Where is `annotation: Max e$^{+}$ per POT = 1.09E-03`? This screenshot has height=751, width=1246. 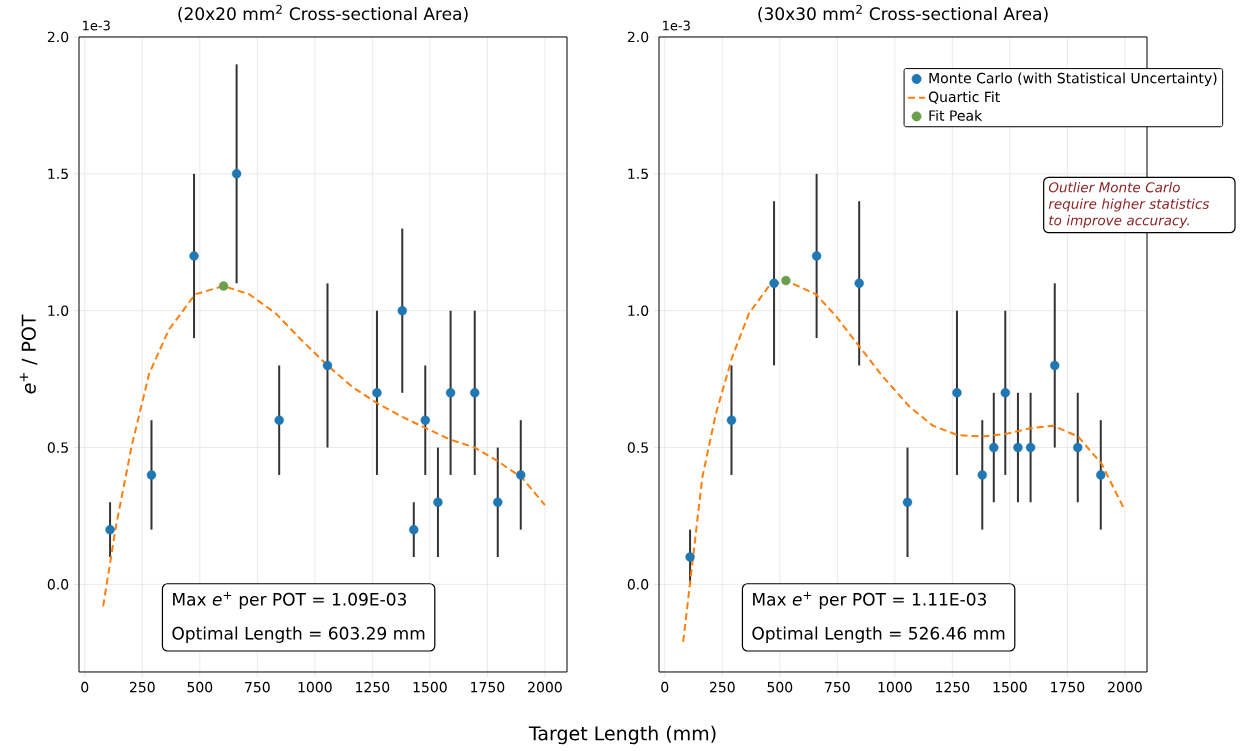
annotation: Max e$^{+}$ per POT = 1.09E-03 is located at coordinates (289, 600).